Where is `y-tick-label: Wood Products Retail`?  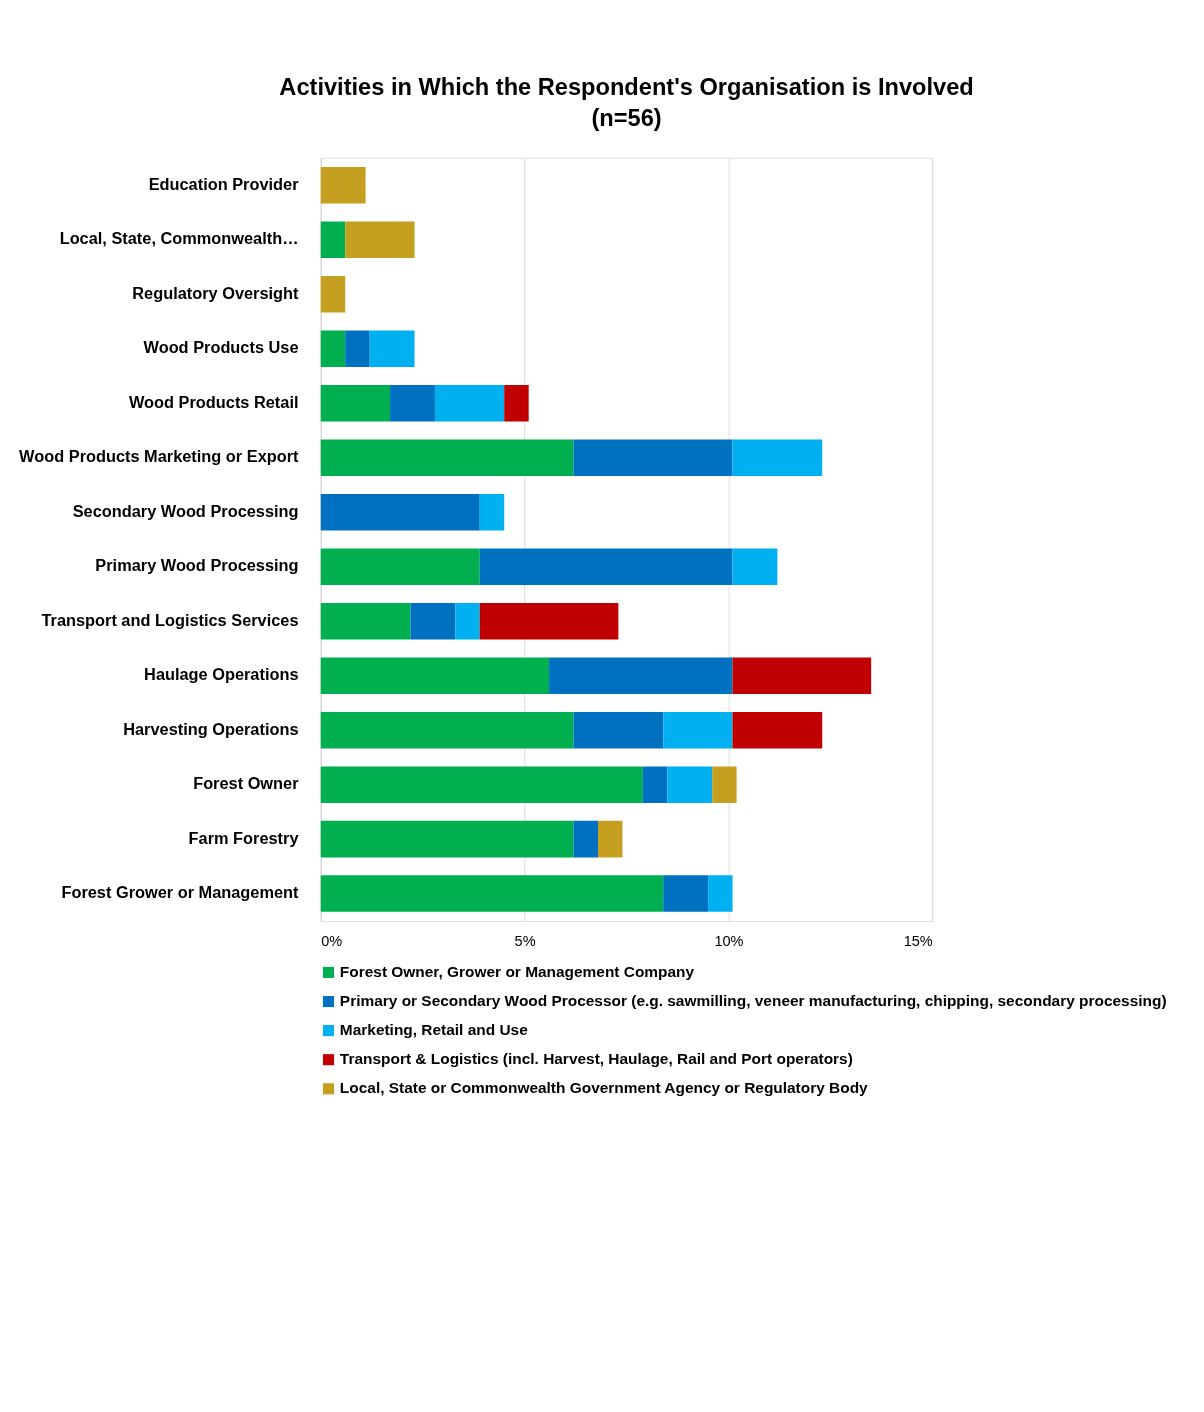 y-tick-label: Wood Products Retail is located at coordinates (213, 401).